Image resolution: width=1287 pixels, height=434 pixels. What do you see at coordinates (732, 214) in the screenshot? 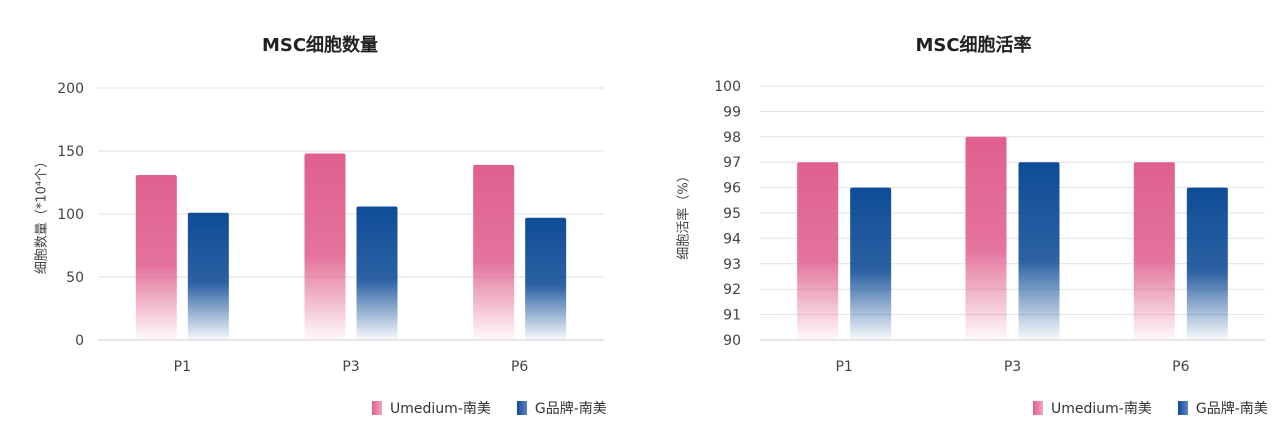
I see `y-tick-label: 95` at bounding box center [732, 214].